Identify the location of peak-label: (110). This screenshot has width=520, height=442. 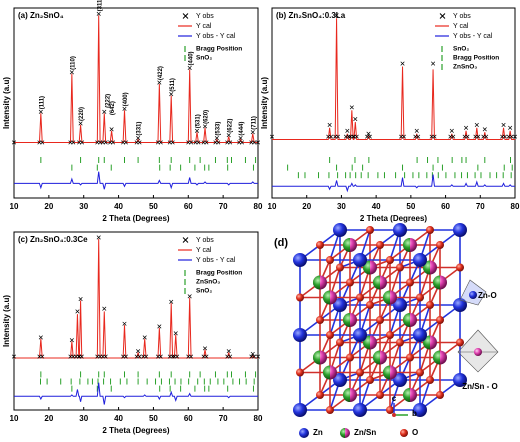
(73, 63).